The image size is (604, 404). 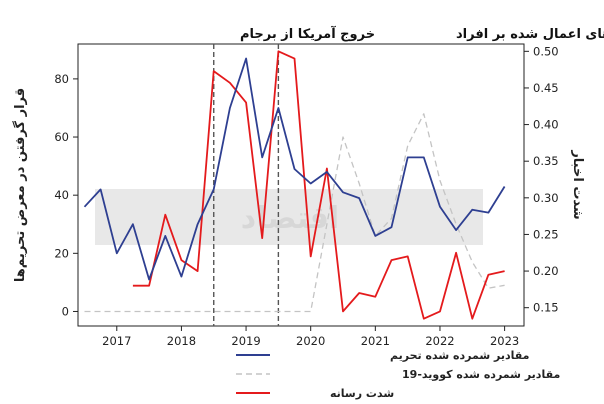 What do you see at coordinates (245, 341) in the screenshot?
I see `x-tick-label: 2019` at bounding box center [245, 341].